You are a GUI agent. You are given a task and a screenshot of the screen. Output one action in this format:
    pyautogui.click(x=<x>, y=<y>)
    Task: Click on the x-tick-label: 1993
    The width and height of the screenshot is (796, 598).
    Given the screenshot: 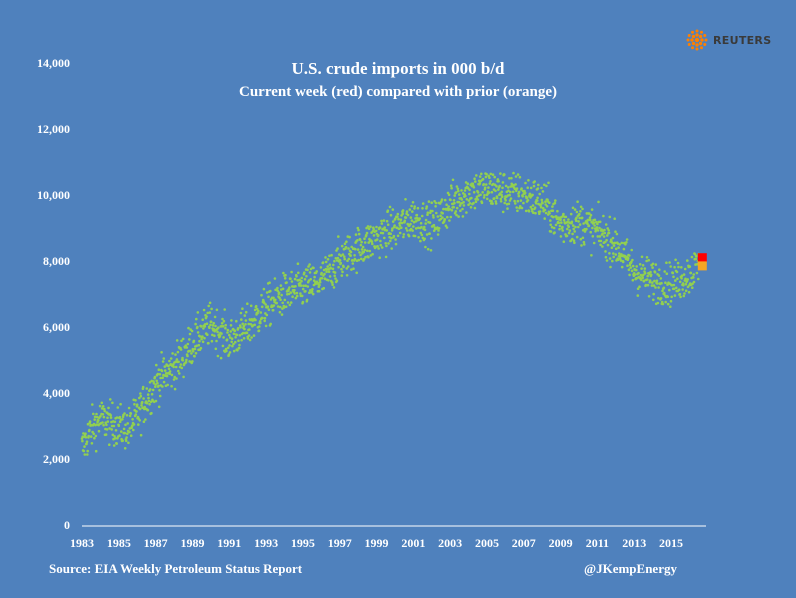 What is the action you would take?
    pyautogui.click(x=266, y=543)
    